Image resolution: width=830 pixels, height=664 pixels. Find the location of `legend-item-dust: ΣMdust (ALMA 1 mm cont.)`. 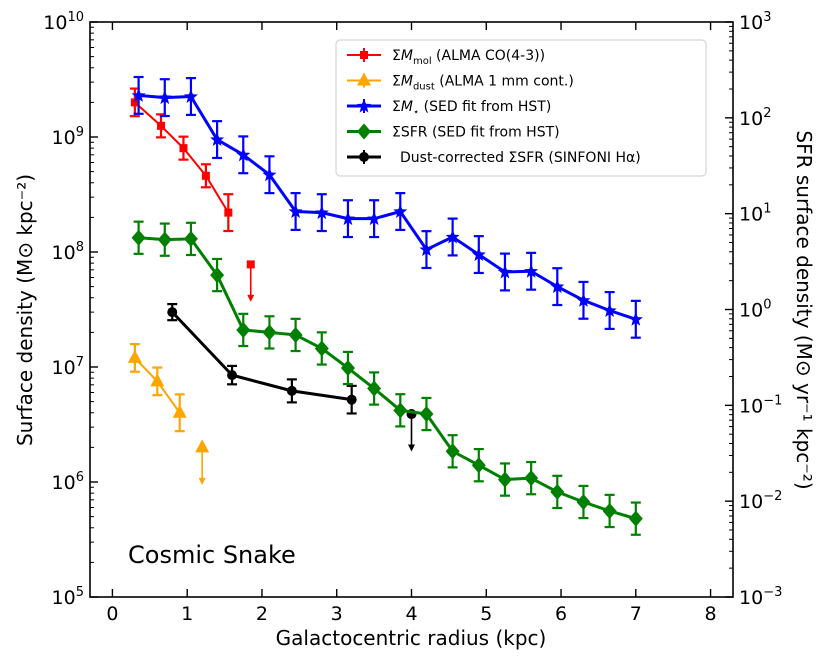

legend-item-dust: ΣMdust (ALMA 1 mm cont.) is located at coordinates (460, 82).